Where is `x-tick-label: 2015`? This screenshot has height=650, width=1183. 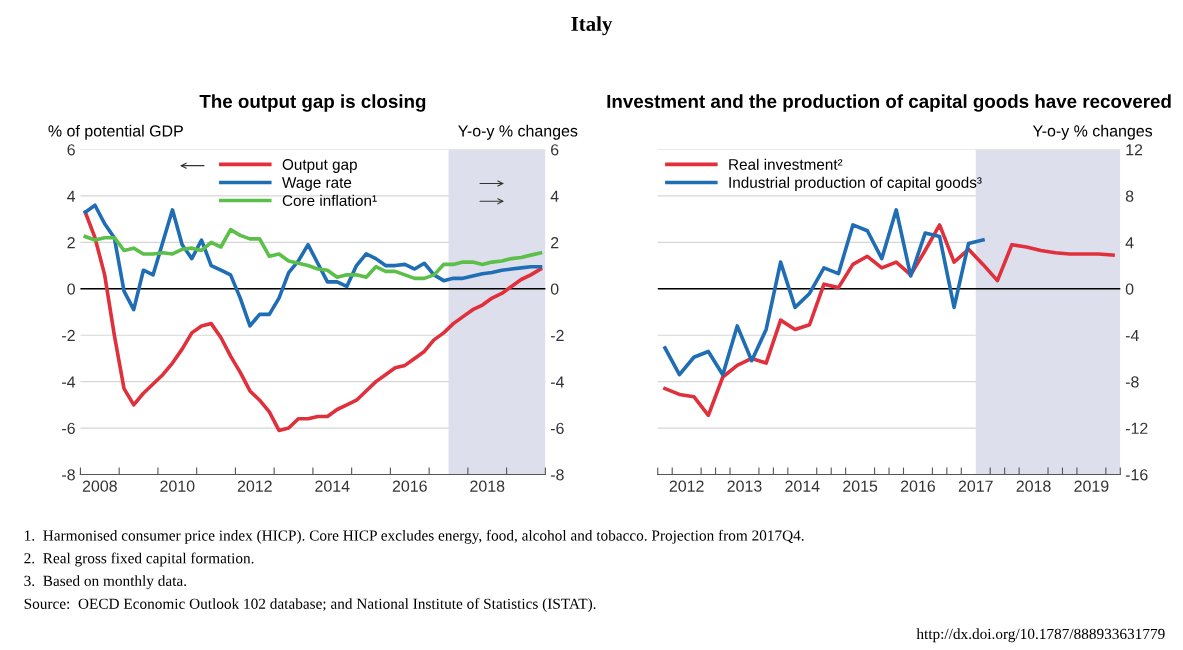
x-tick-label: 2015 is located at coordinates (860, 486).